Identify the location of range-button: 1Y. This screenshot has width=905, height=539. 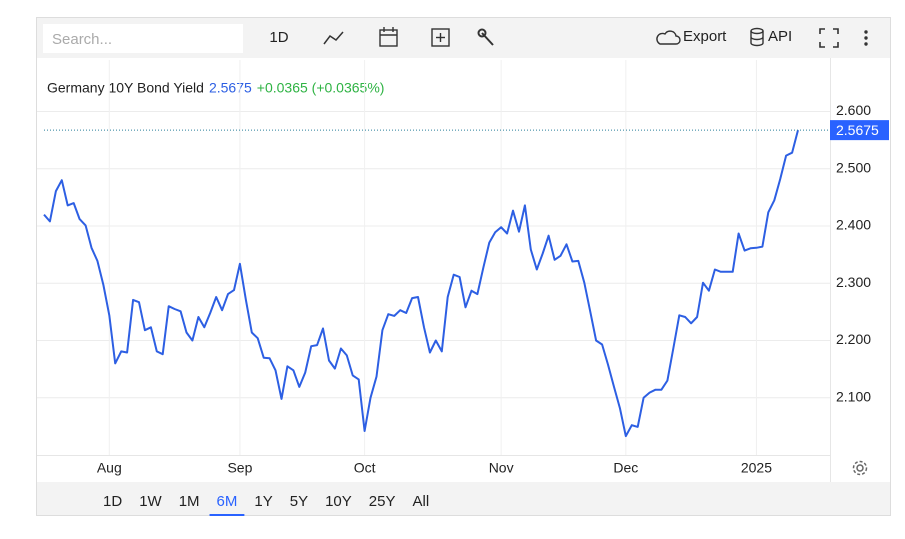
(263, 501).